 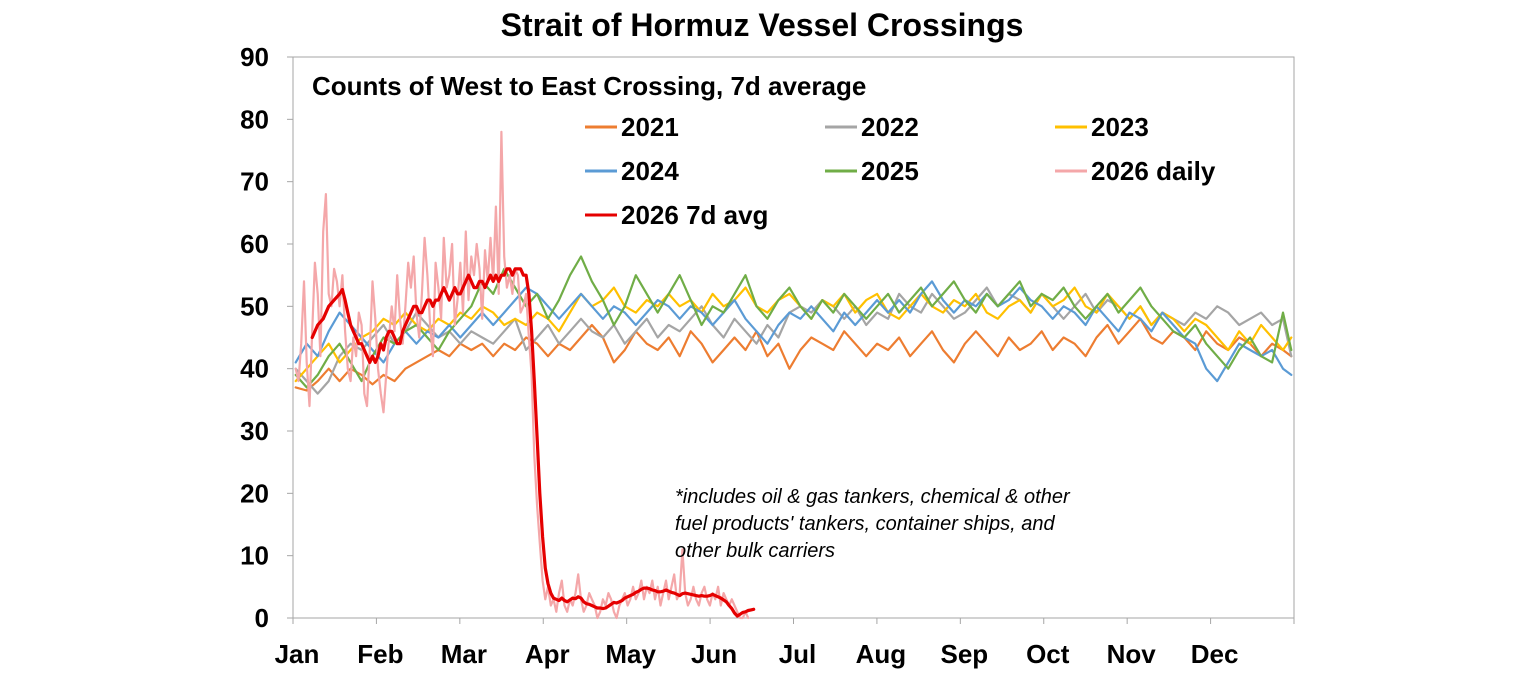 I want to click on x-tick-label: Jan, so click(x=297, y=654).